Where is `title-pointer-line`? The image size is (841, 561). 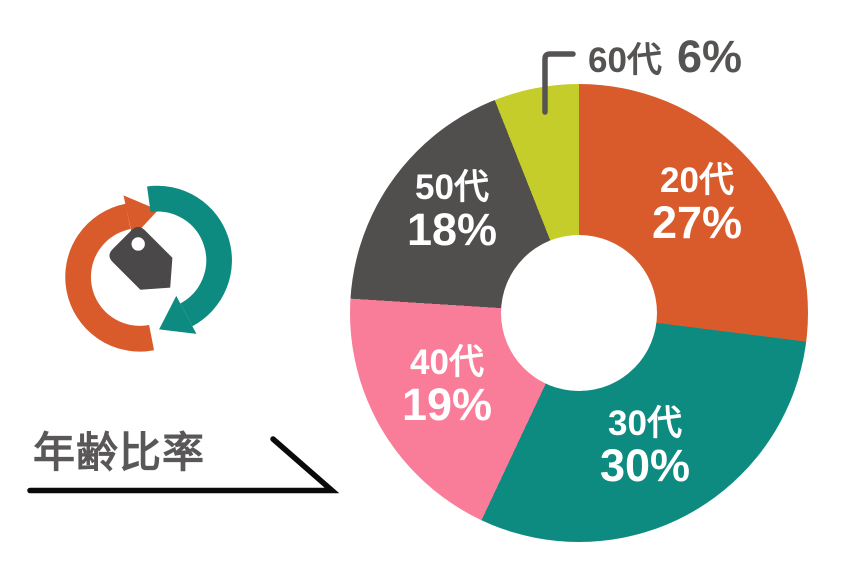 title-pointer-line is located at coordinates (183, 465).